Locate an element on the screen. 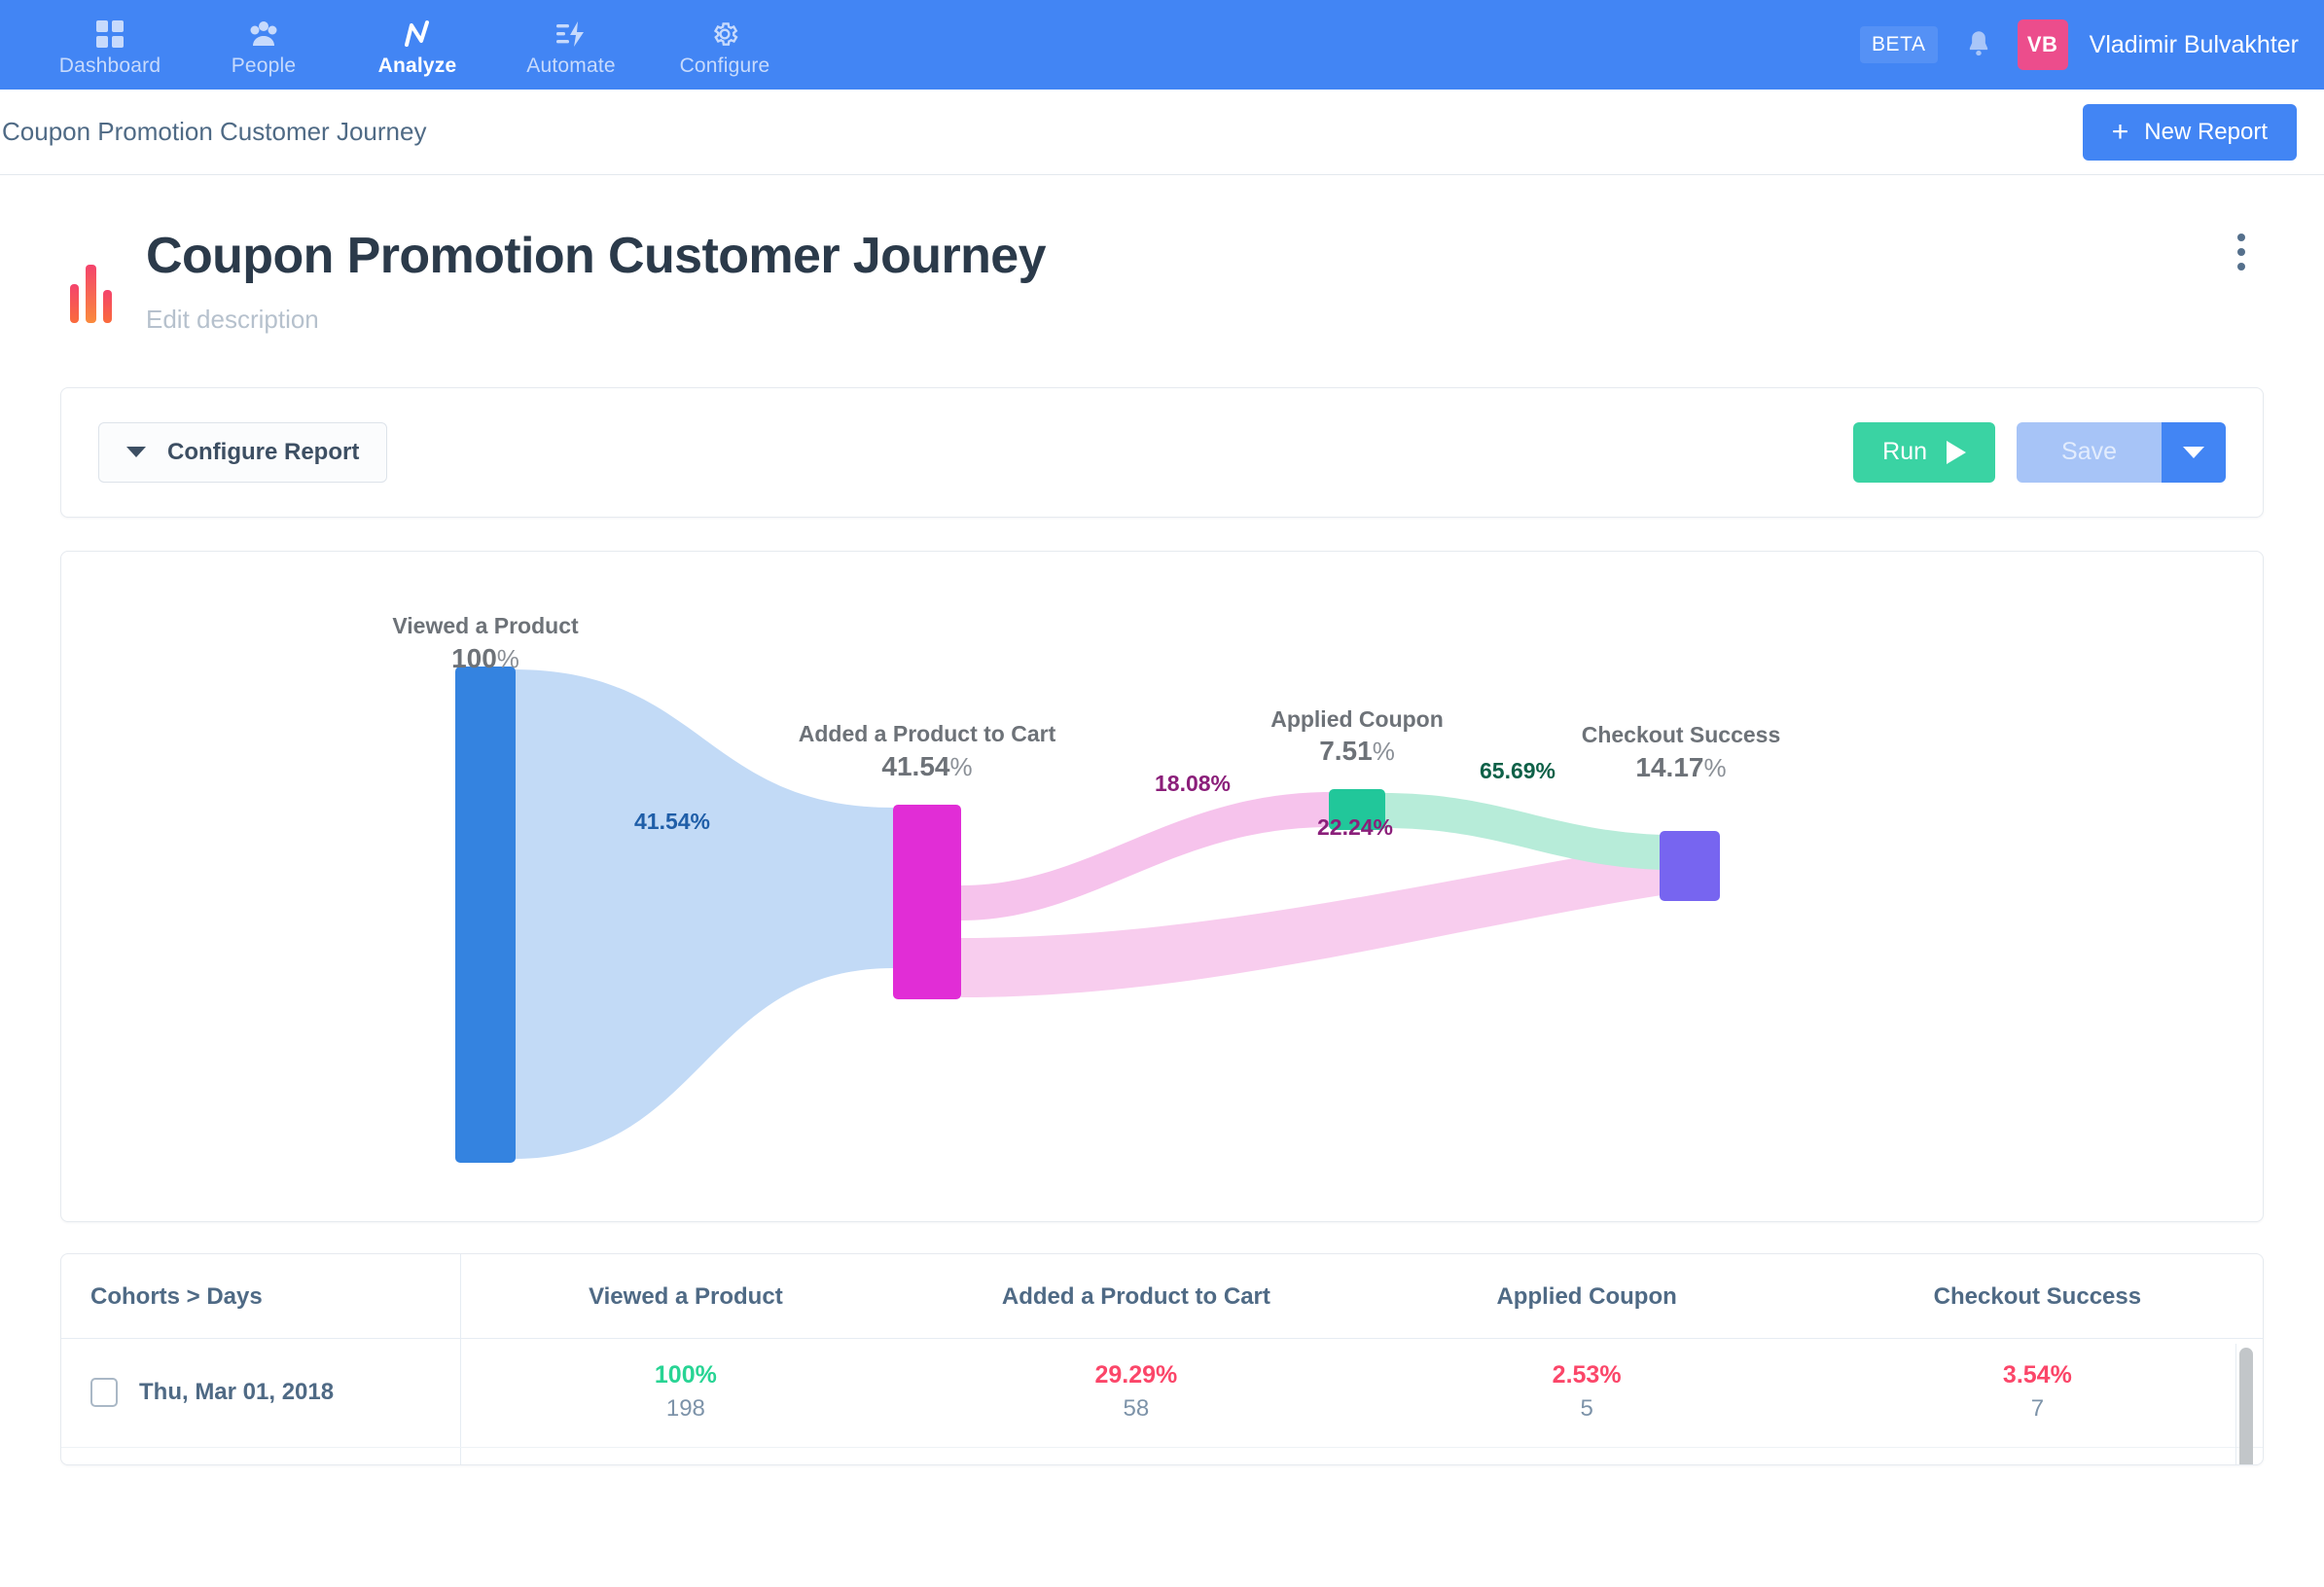 This screenshot has width=2324, height=1587. metric-cell-viewed: 100% 198 is located at coordinates (686, 1393).